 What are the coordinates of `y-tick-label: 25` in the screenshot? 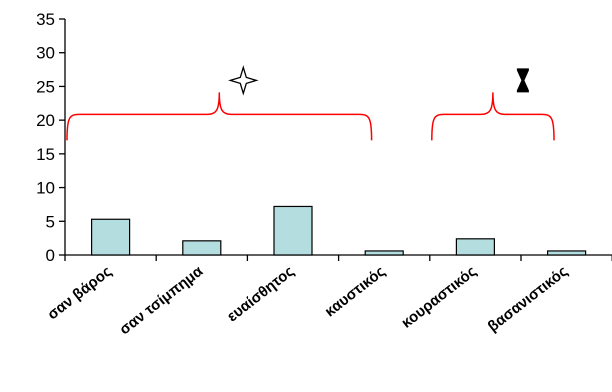 It's located at (45, 86).